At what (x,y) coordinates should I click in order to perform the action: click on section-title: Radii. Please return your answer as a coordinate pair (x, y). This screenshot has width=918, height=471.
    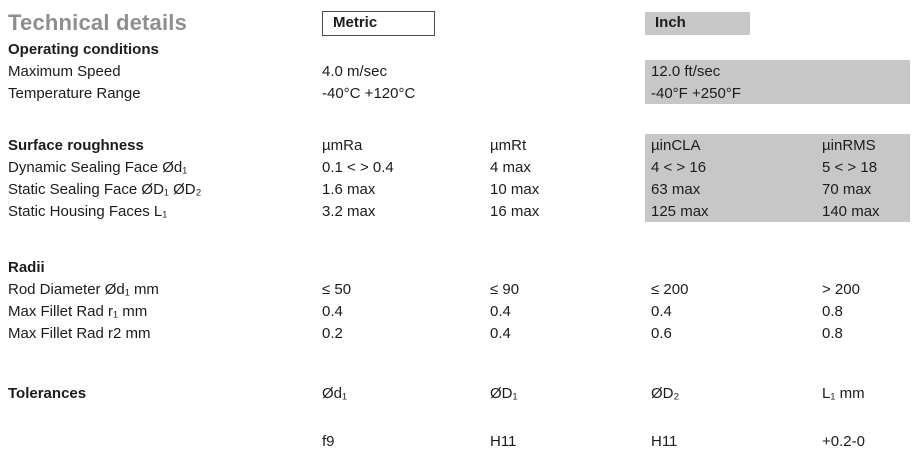
    Looking at the image, I should click on (26, 267).